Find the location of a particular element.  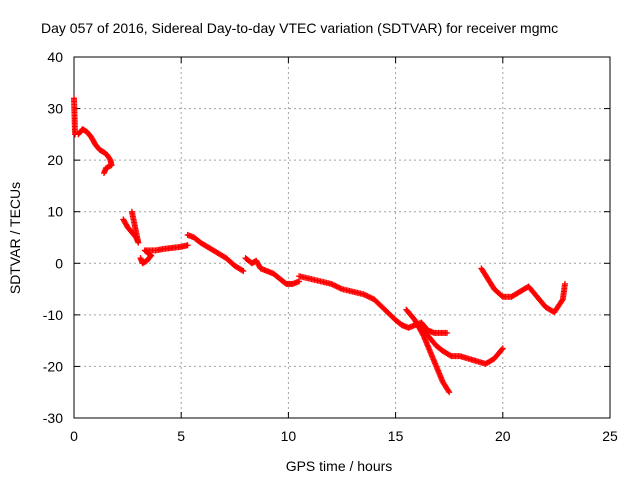

y-tick-label: -30 is located at coordinates (53, 418).